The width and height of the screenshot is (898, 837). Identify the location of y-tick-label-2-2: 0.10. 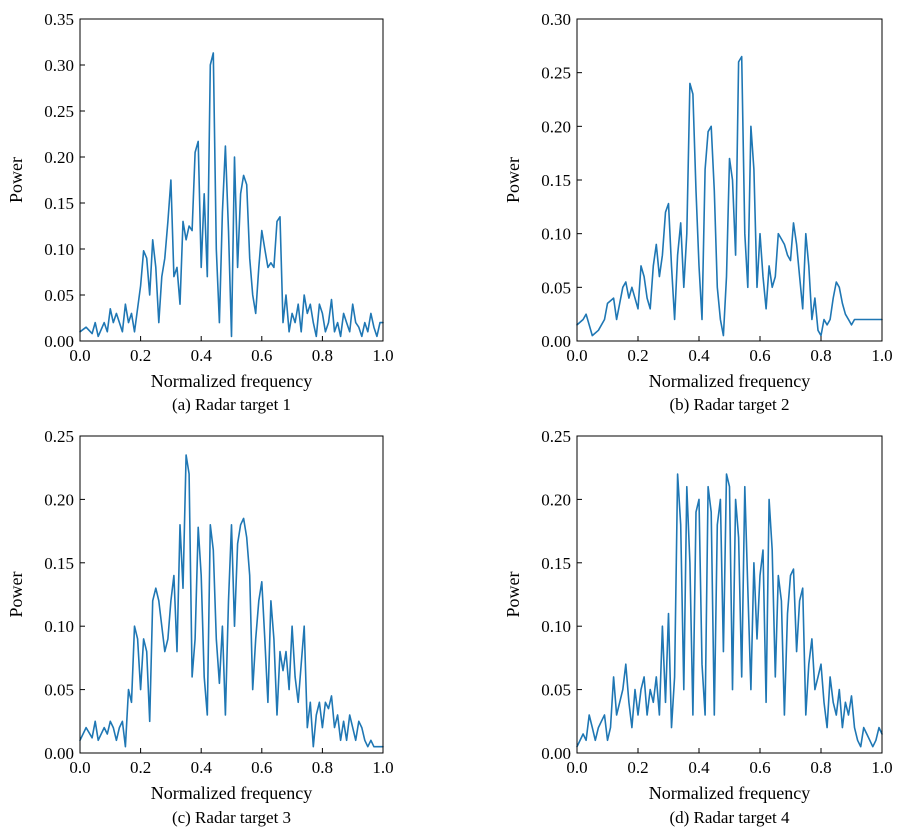
(556, 234).